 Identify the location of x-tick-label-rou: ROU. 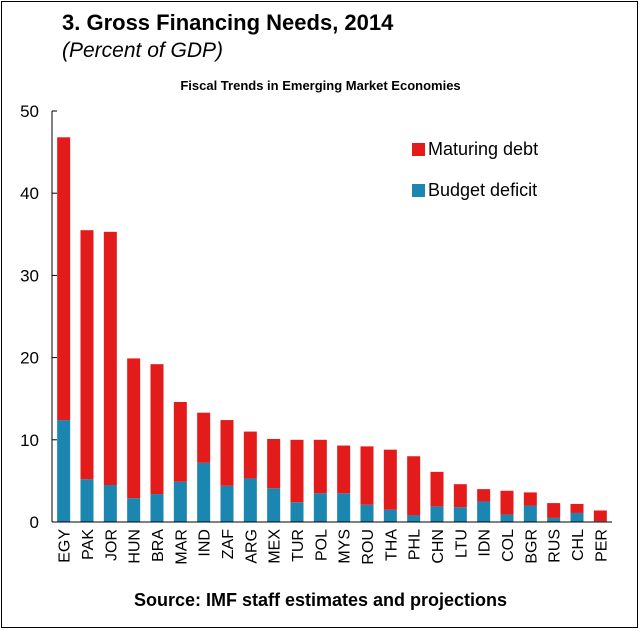
(368, 547).